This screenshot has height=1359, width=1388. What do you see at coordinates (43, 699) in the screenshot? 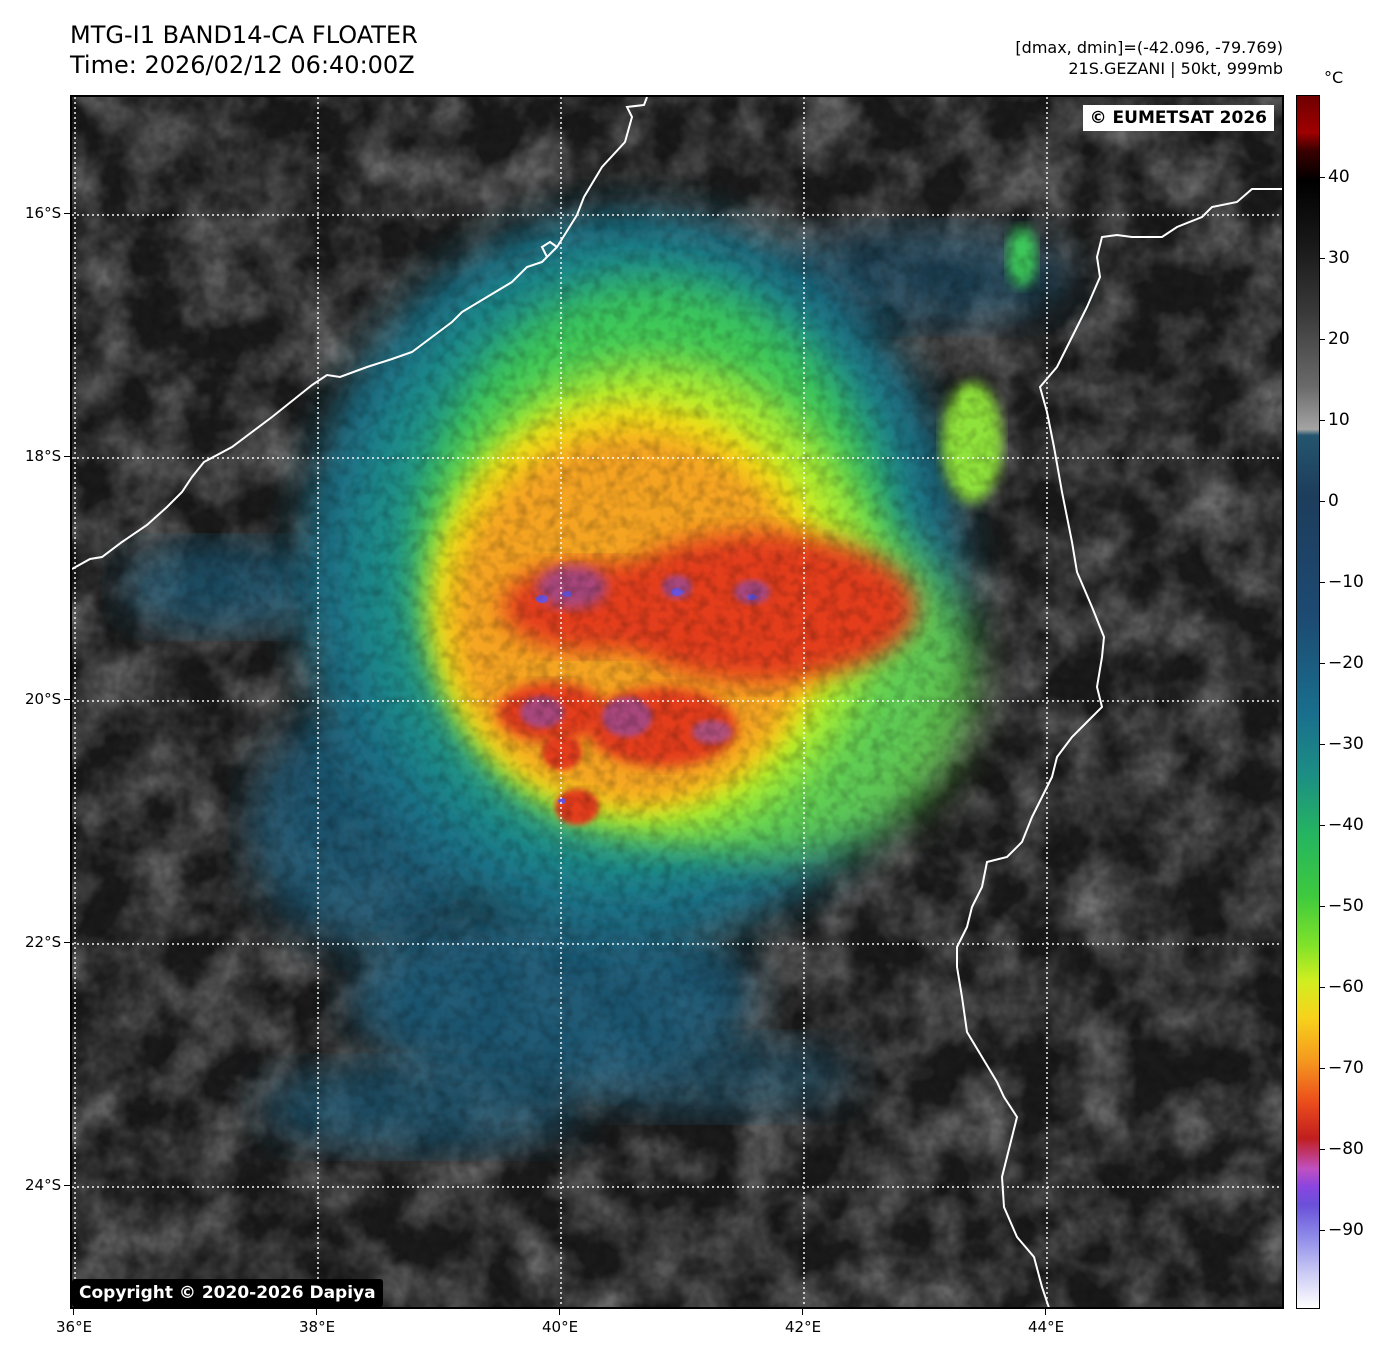
I see `lat-label-20s: 20°S` at bounding box center [43, 699].